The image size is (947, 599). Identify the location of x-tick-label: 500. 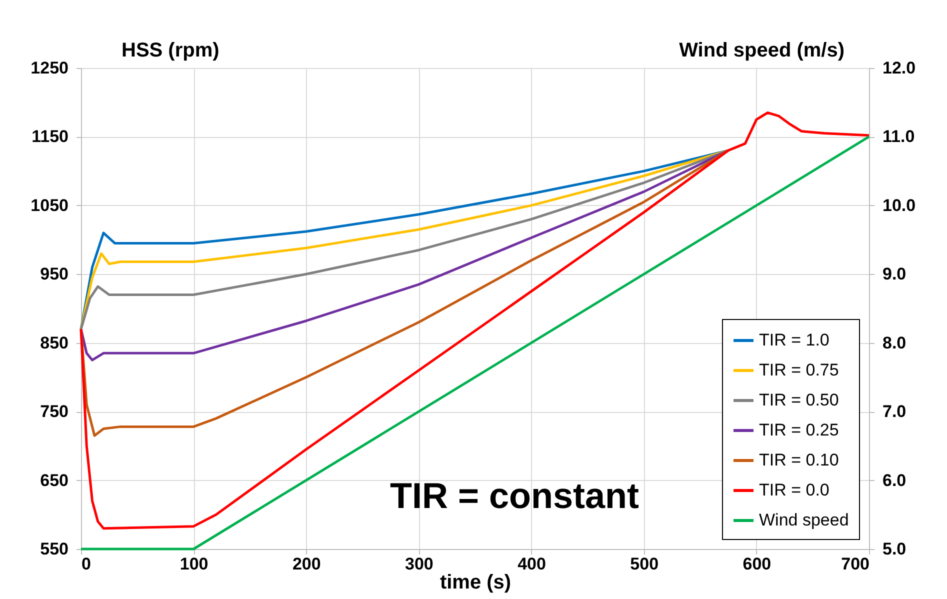
(644, 564).